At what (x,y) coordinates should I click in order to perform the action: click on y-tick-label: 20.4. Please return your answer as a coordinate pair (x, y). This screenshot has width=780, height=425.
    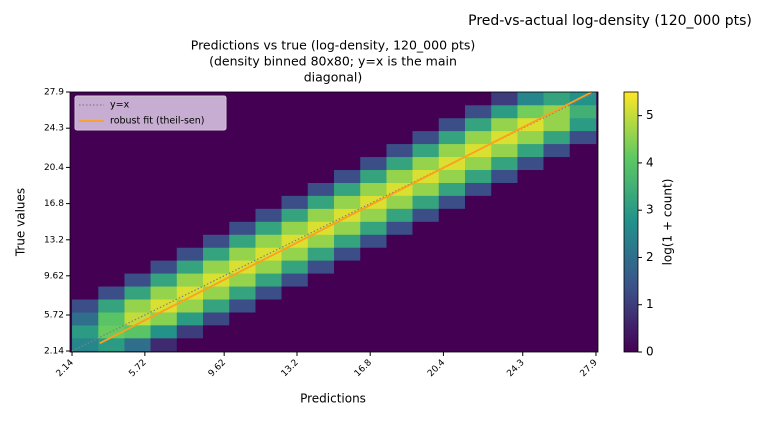
    Looking at the image, I should click on (54, 168).